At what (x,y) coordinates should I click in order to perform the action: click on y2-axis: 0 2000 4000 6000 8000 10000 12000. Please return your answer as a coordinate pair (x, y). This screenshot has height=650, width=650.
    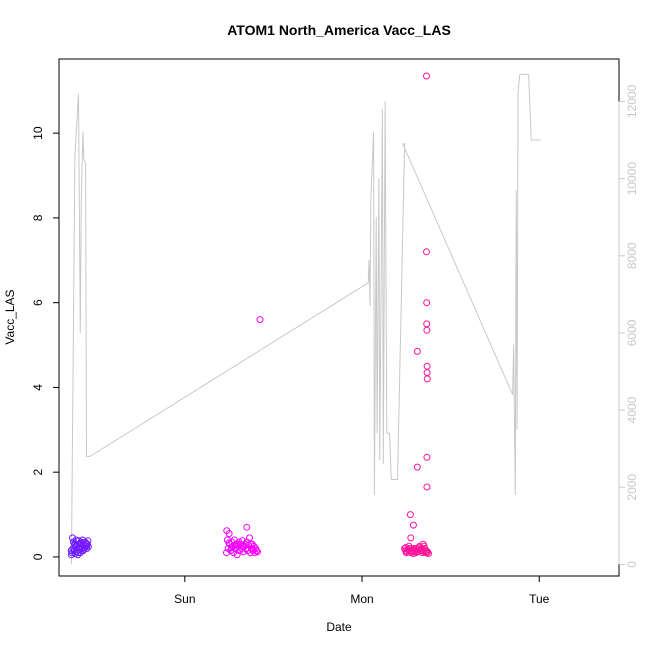
    Looking at the image, I should click on (628, 326).